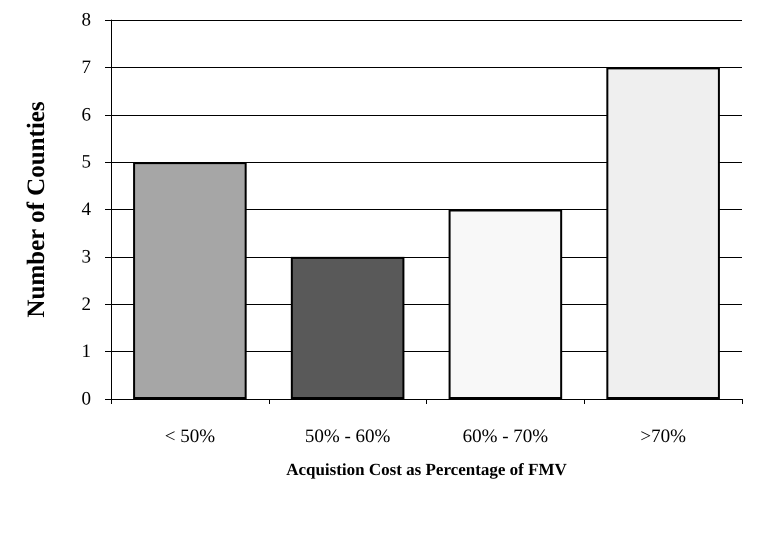  What do you see at coordinates (190, 436) in the screenshot?
I see `x-tick-label: < 50%` at bounding box center [190, 436].